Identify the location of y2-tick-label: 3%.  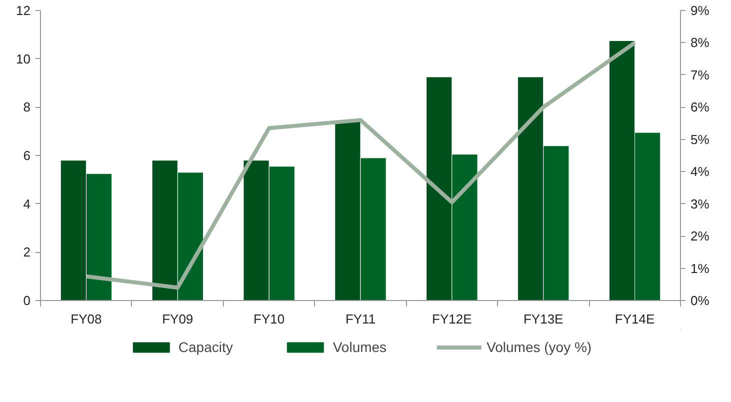
(700, 204).